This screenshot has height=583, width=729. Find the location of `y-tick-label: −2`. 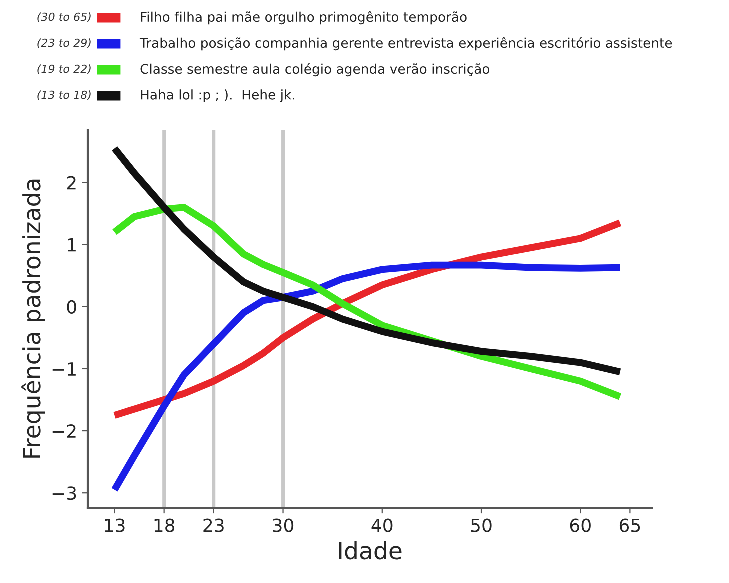

y-tick-label: −2 is located at coordinates (64, 431).